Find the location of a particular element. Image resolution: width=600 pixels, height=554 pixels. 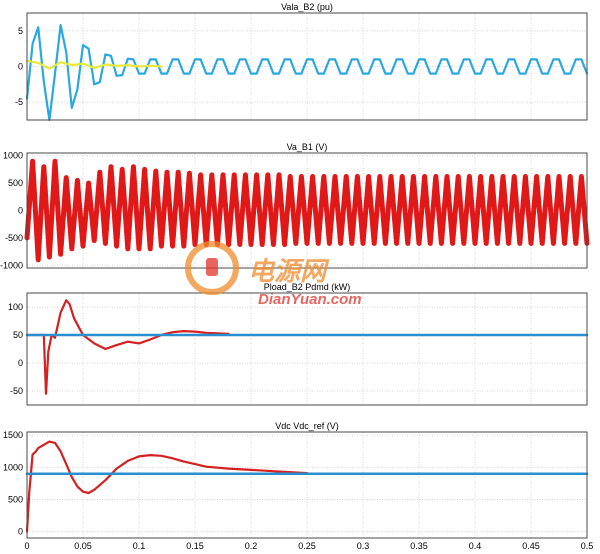

y-tick-label: -1000 is located at coordinates (11, 265).